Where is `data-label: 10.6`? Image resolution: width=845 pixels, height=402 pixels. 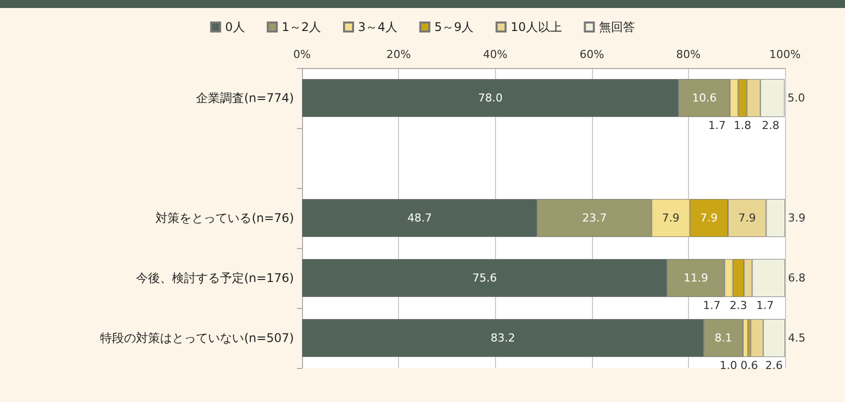
data-label: 10.6 is located at coordinates (704, 98).